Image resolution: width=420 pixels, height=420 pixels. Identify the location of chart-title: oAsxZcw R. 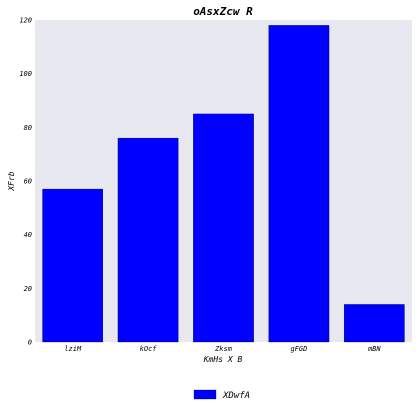
(223, 11).